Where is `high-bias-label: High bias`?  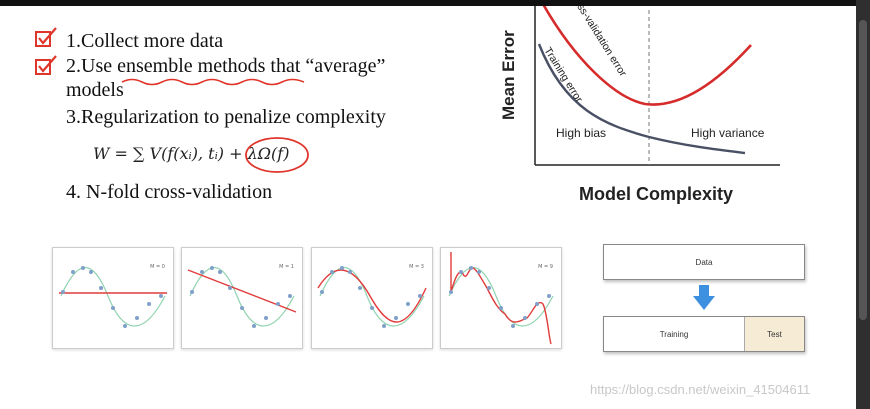
high-bias-label: High bias is located at coordinates (581, 133).